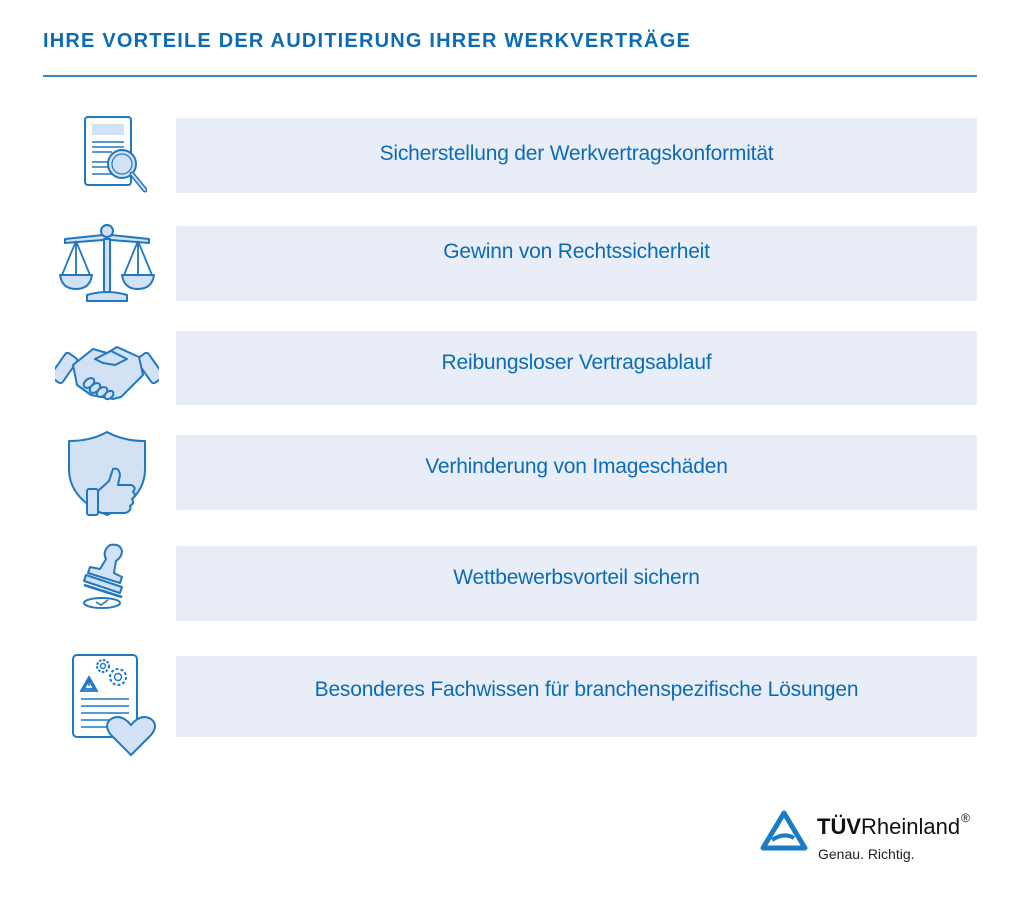 The image size is (1024, 907). What do you see at coordinates (107, 576) in the screenshot?
I see `stamp-icon` at bounding box center [107, 576].